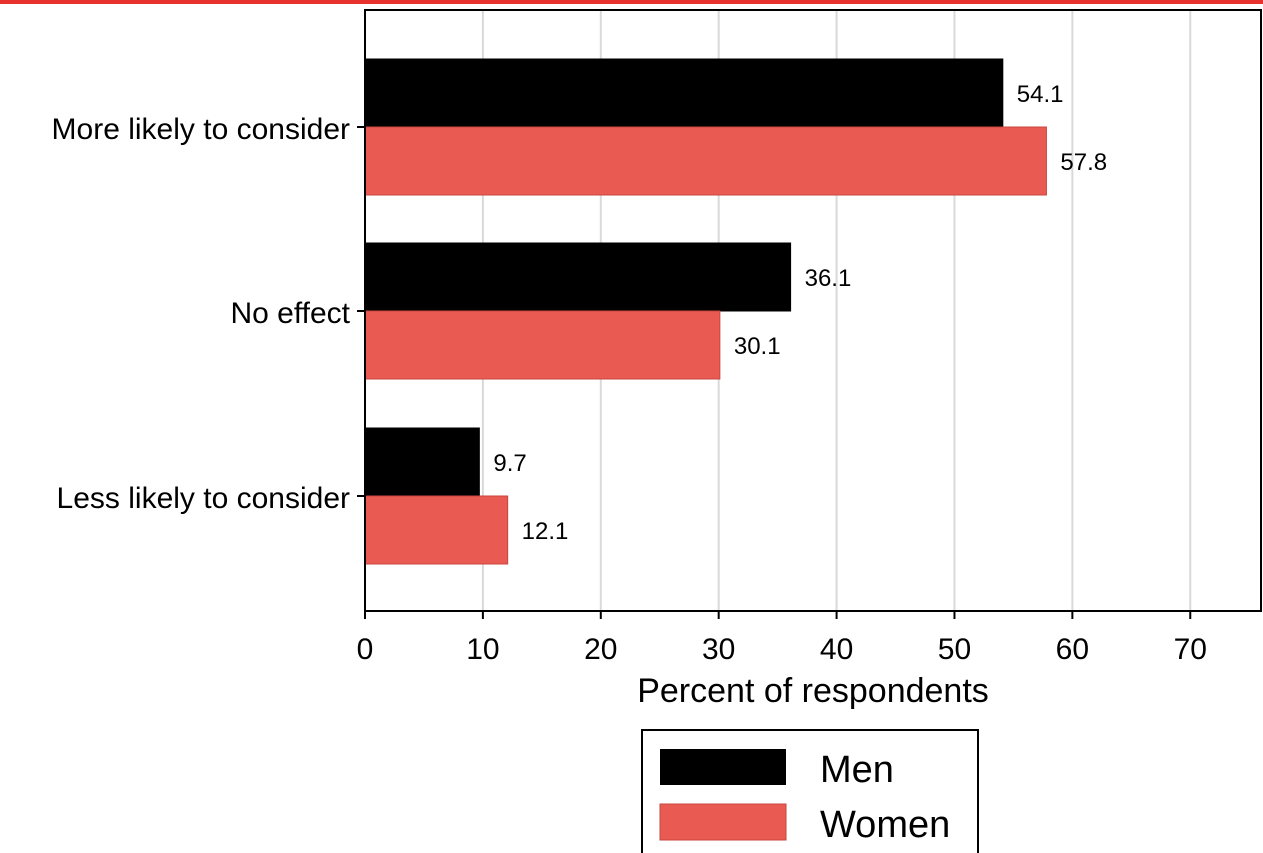 This screenshot has width=1263, height=853. What do you see at coordinates (201, 129) in the screenshot?
I see `category-label: More likely to consider` at bounding box center [201, 129].